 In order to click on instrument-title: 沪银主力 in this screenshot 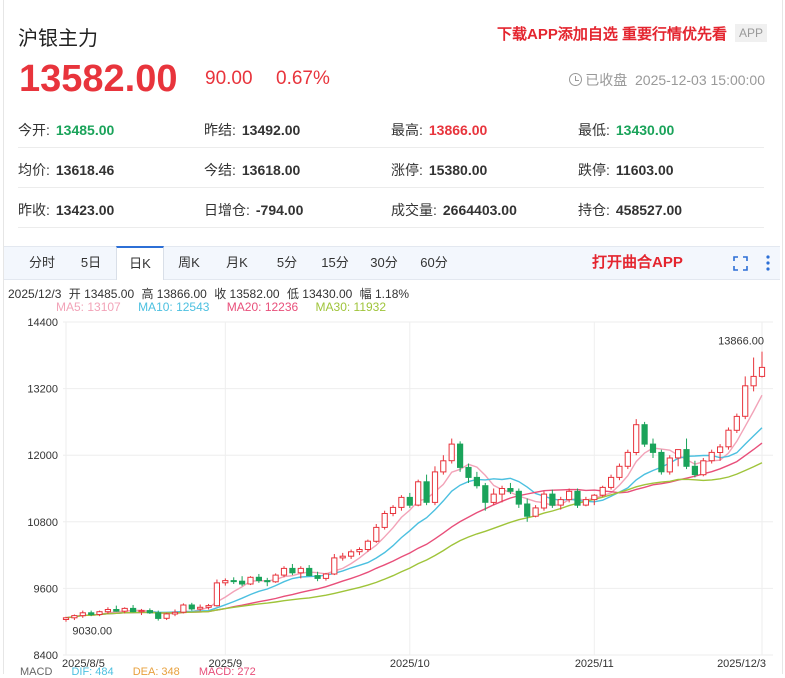, I will do `click(58, 39)`.